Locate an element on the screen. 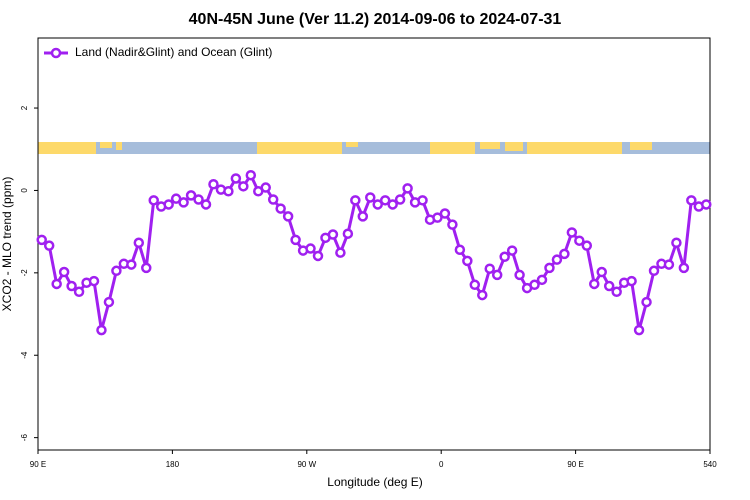  land-ocean-strip is located at coordinates (374, 148).